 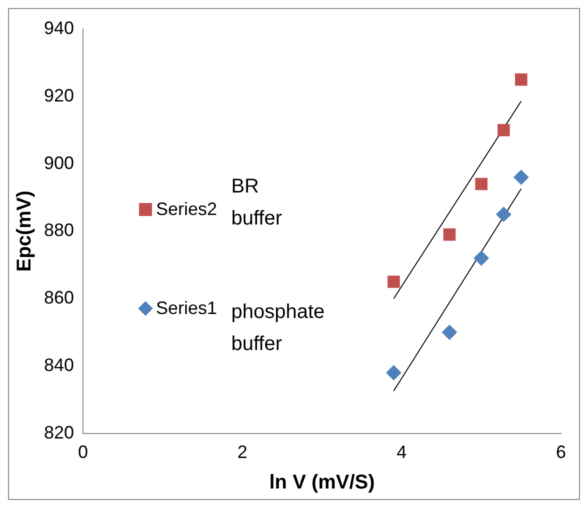 I want to click on y-axis-title: Epc(mV), so click(x=25, y=231).